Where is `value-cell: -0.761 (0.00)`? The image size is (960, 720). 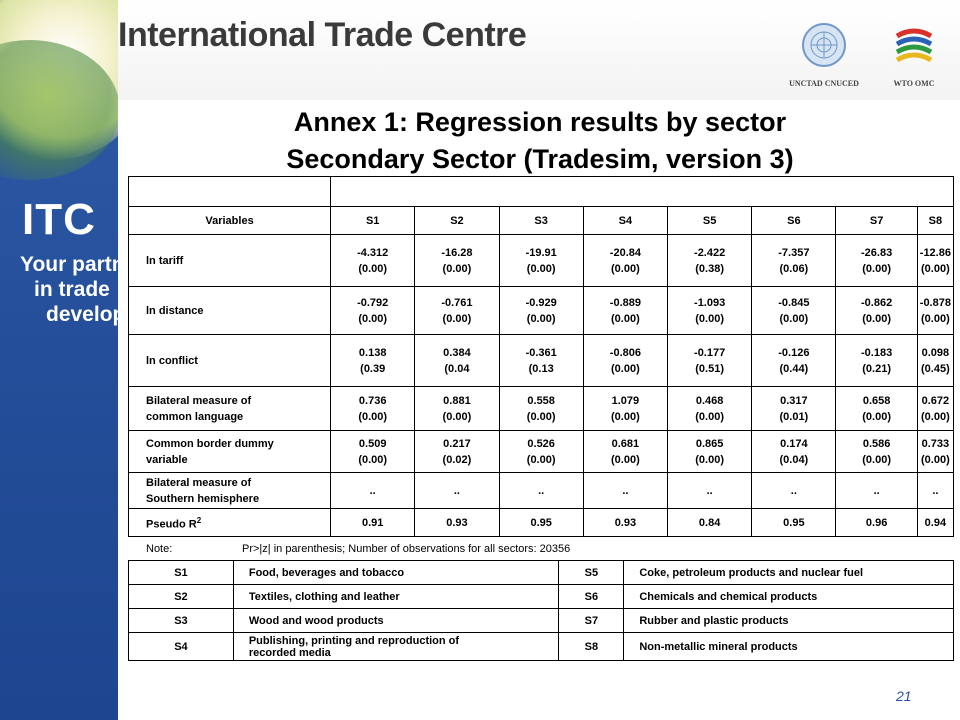
value-cell: -0.761 (0.00) is located at coordinates (457, 310).